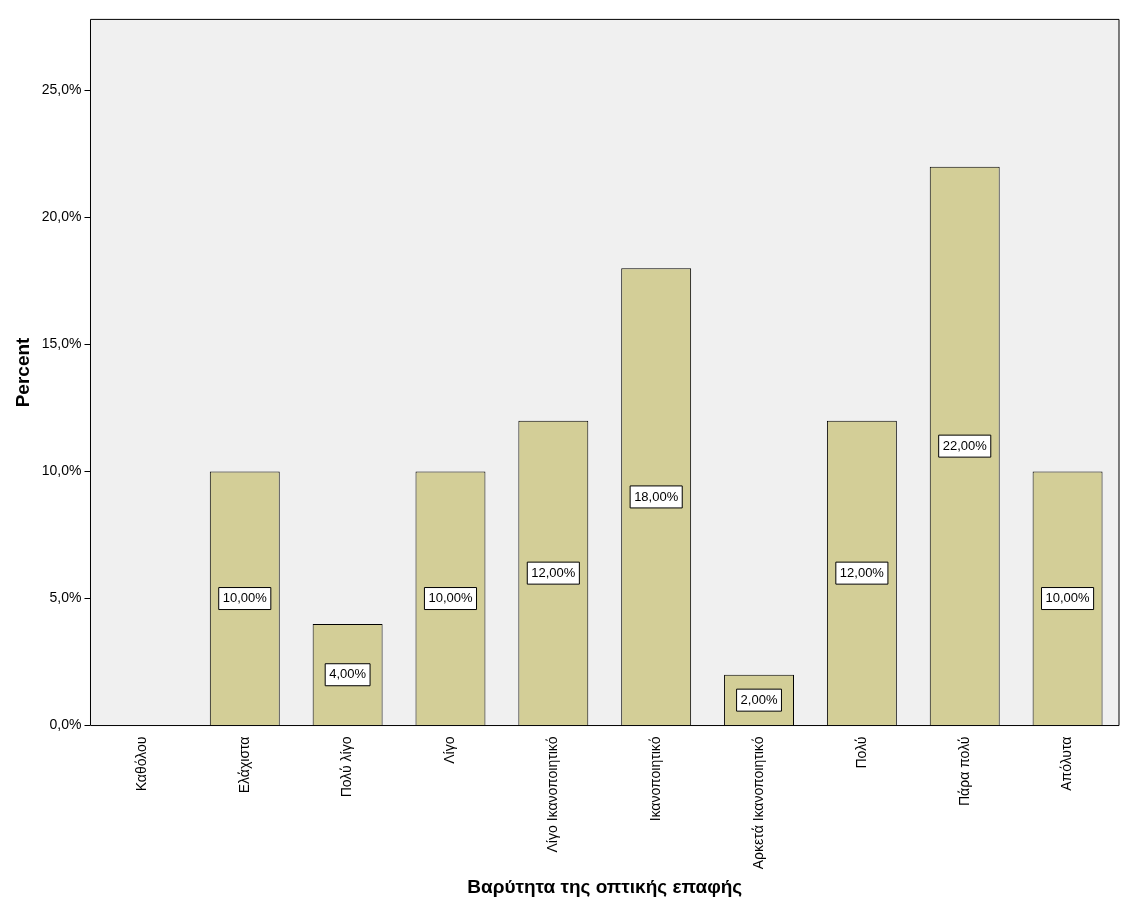  I want to click on x-axis-title: Βαρύτητα της οπτικής επαφής, so click(605, 886).